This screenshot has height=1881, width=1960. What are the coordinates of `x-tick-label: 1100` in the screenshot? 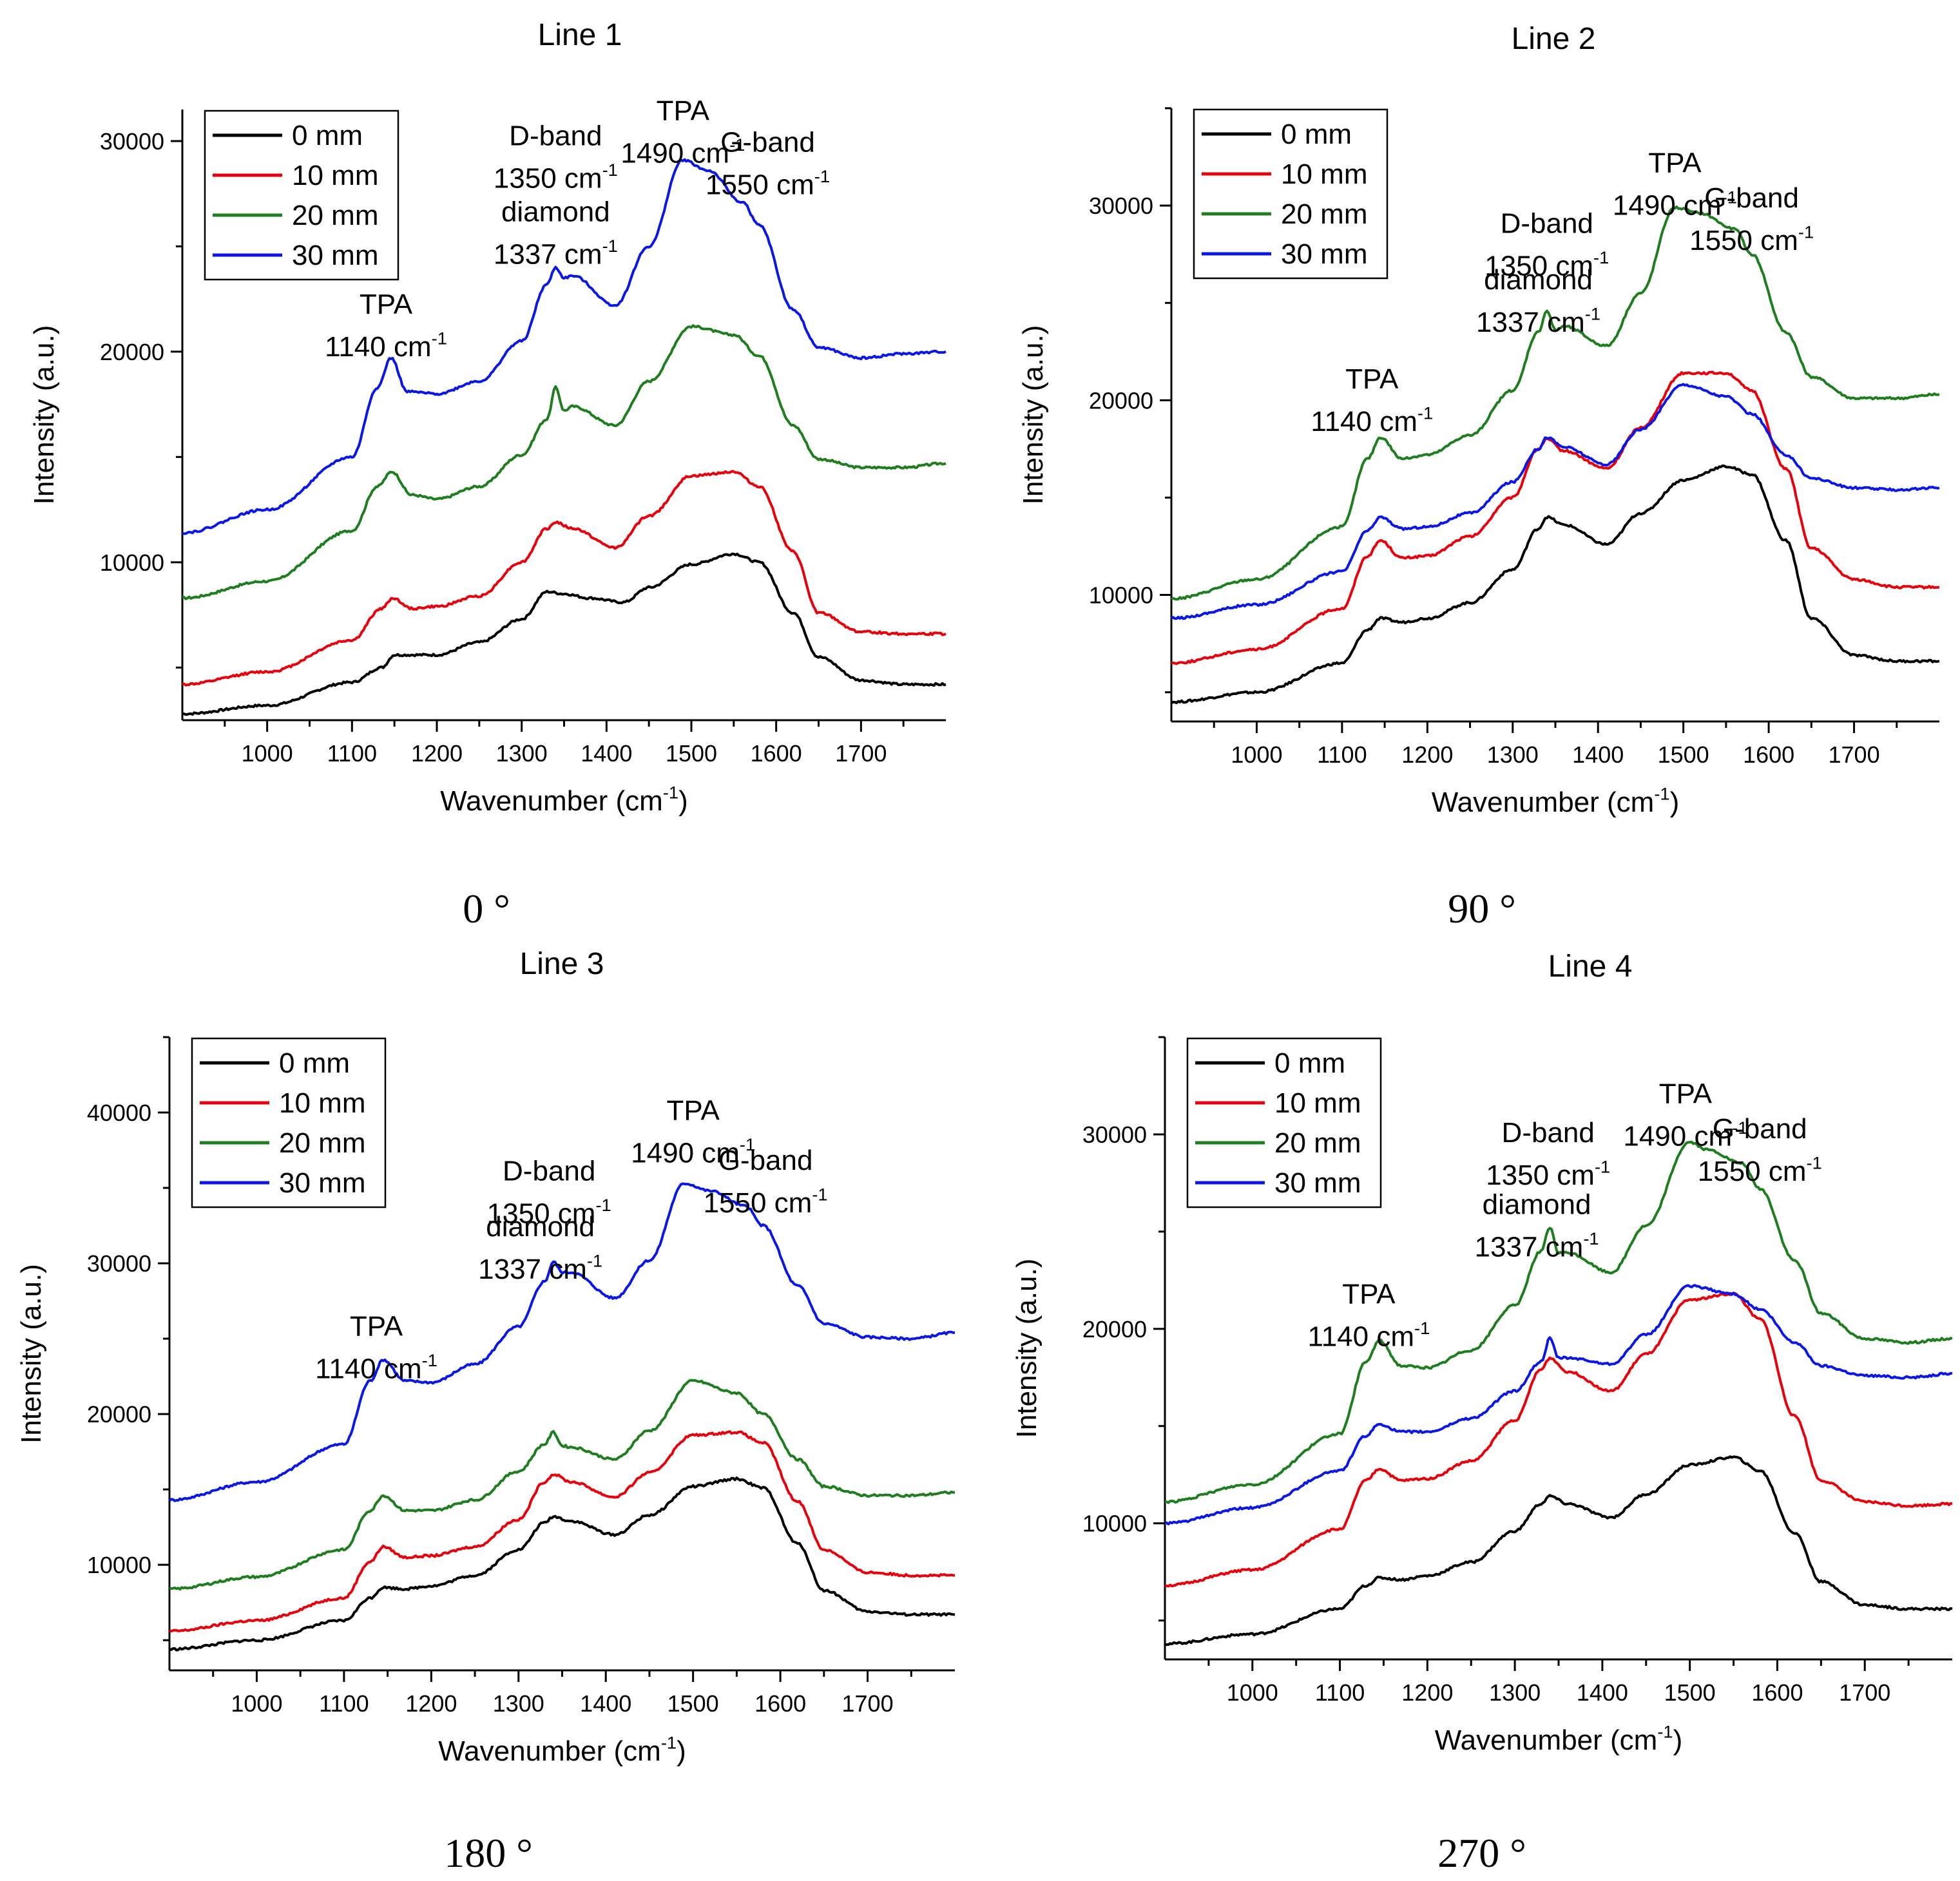 It's located at (1342, 754).